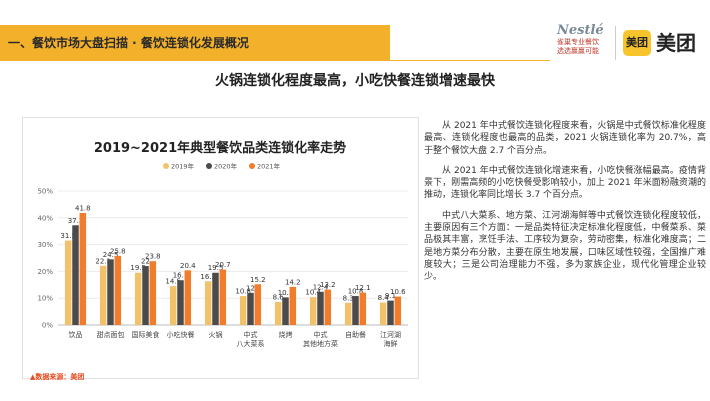 The width and height of the screenshot is (710, 401). I want to click on y-tick-label: 20%, so click(45, 272).